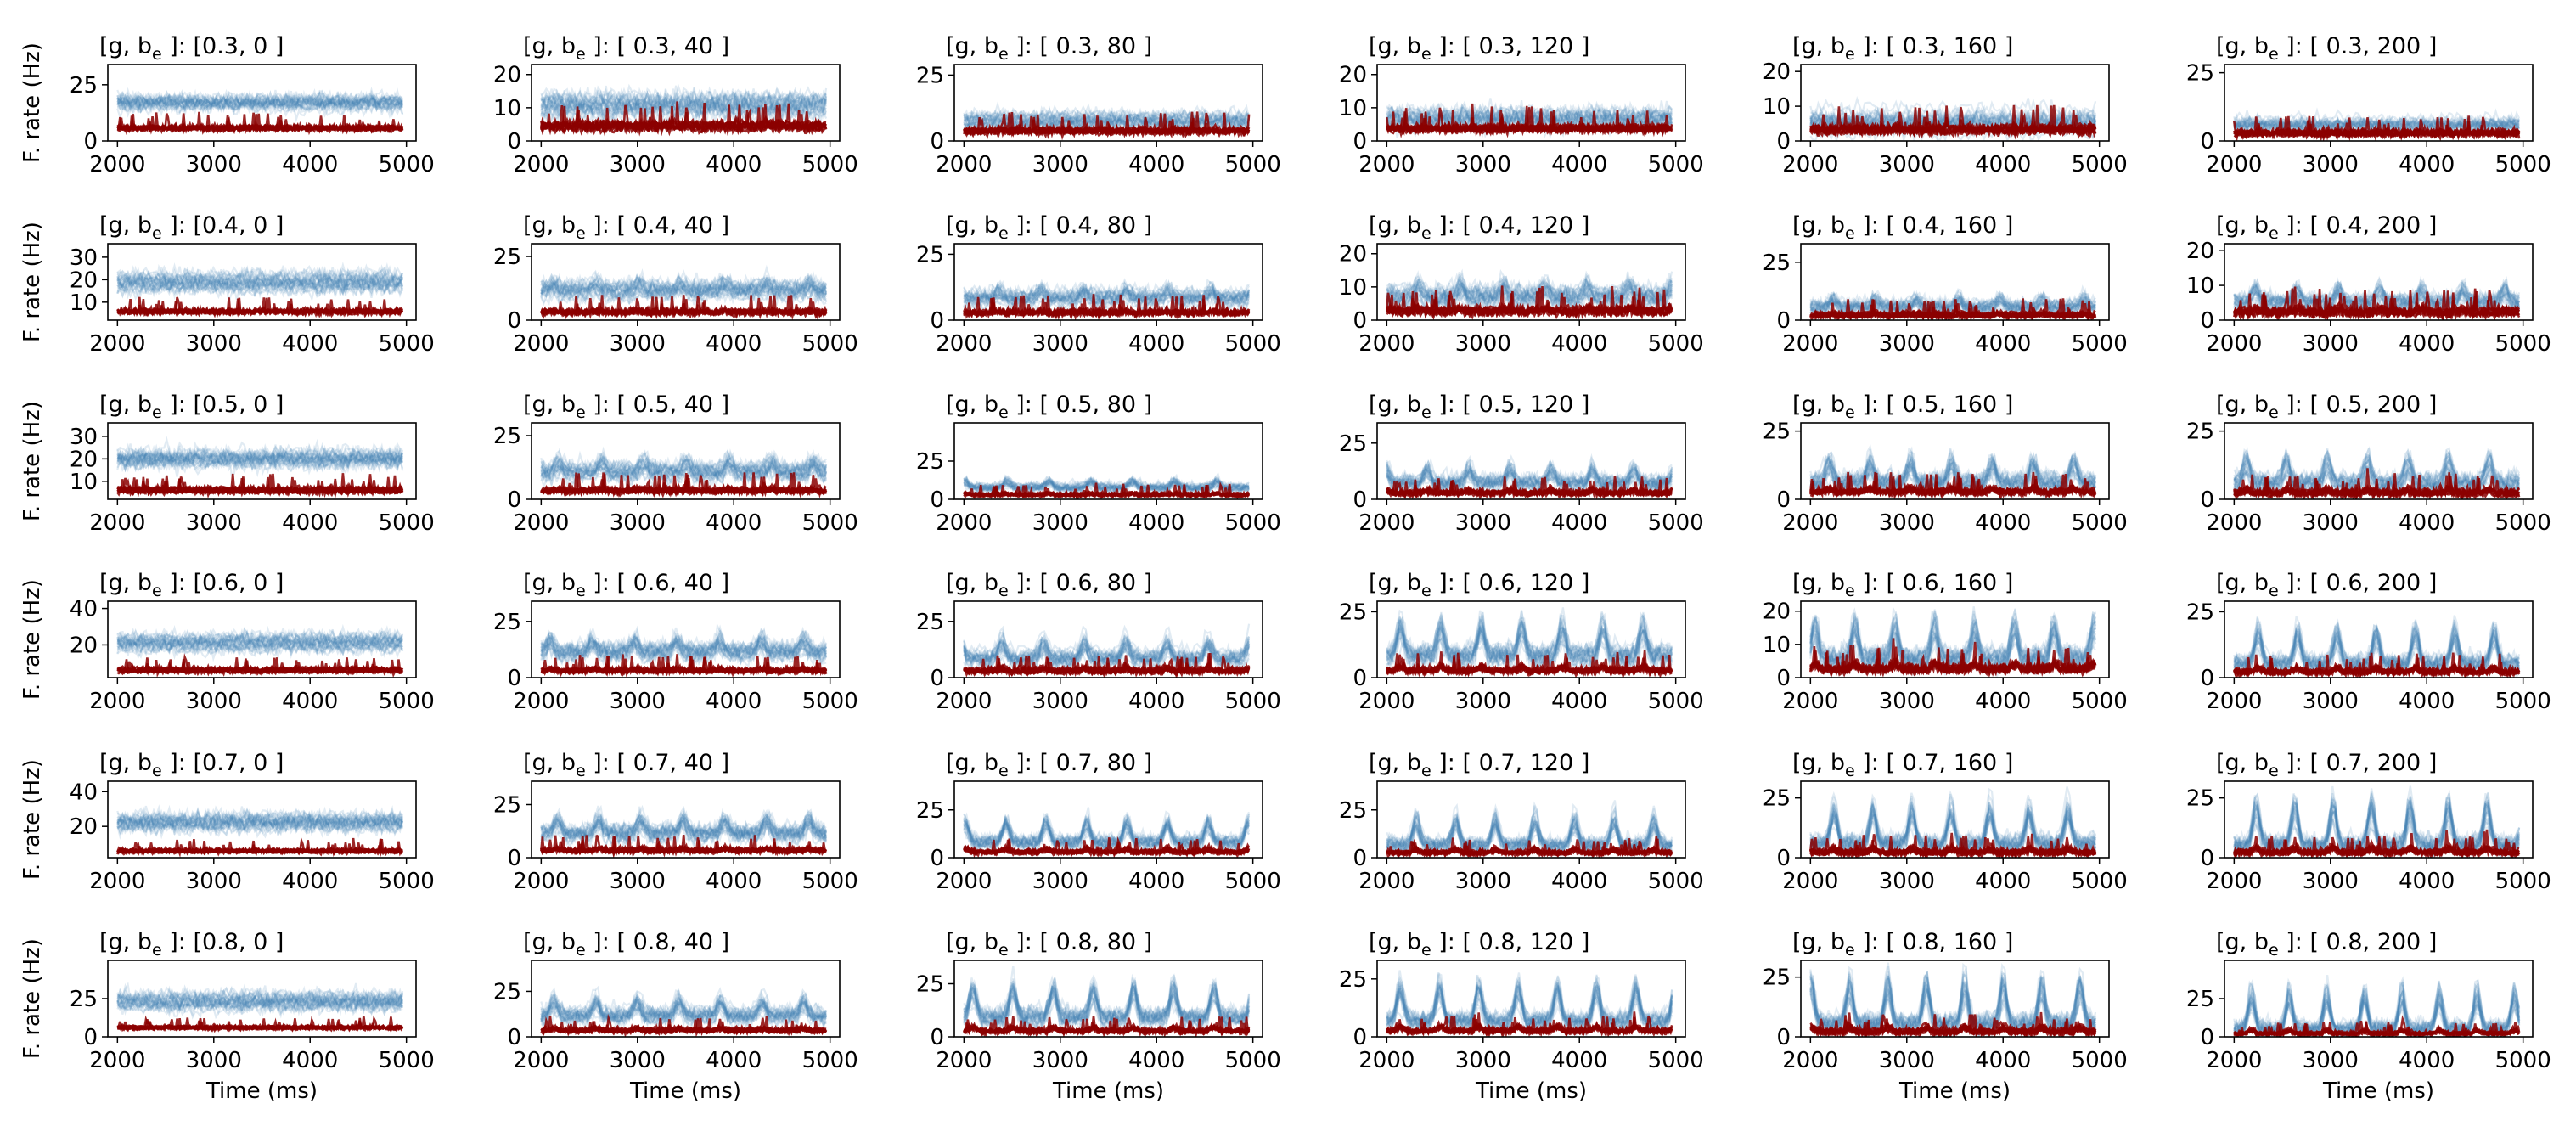 Image resolution: width=2576 pixels, height=1126 pixels. I want to click on panel-title: [g, be ]: [ 0.6, 120 ], so click(1479, 585).